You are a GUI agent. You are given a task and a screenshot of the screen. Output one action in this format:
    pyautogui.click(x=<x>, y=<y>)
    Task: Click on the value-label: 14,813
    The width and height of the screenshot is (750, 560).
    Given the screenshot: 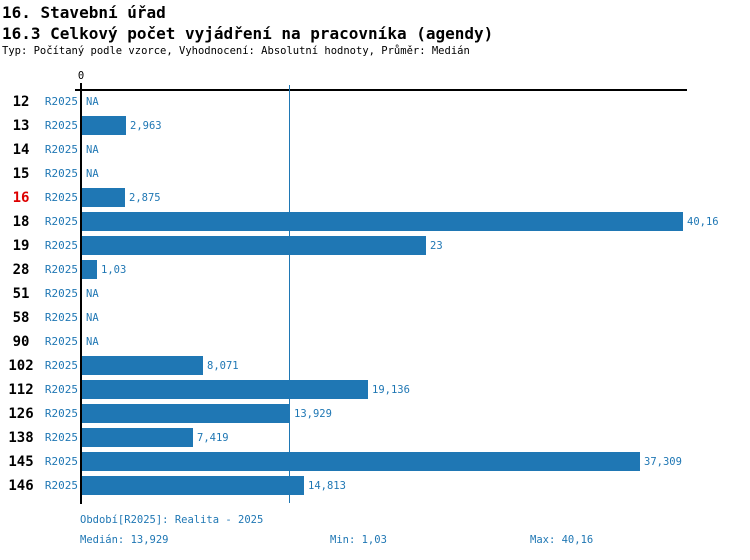 What is the action you would take?
    pyautogui.click(x=327, y=486)
    